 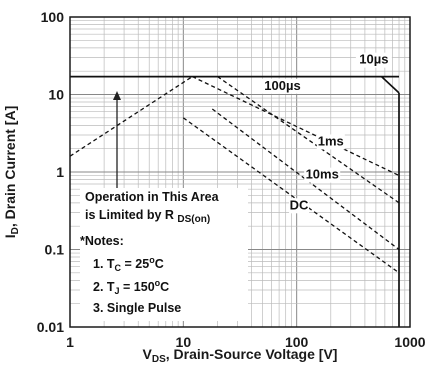 I want to click on y-tick-label: 100, so click(x=53, y=17).